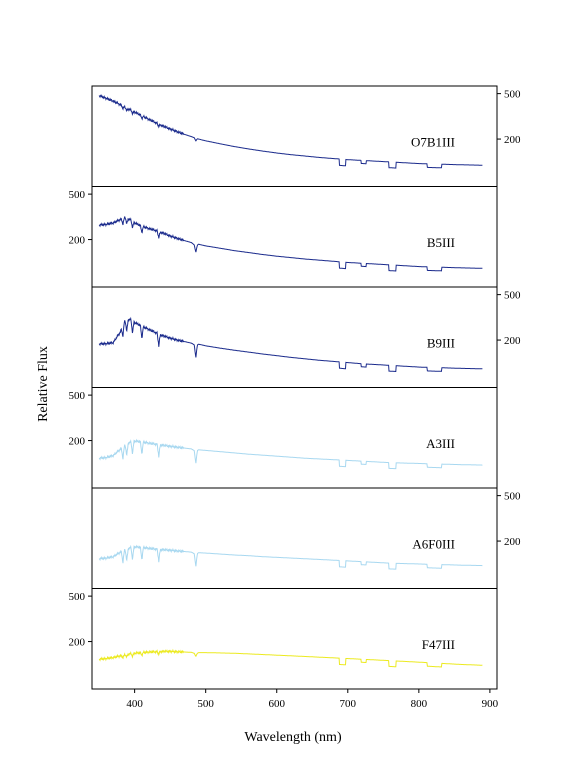 This screenshot has width=588, height=774. I want to click on x-axis-title: Wavelength (nm), so click(293, 737).